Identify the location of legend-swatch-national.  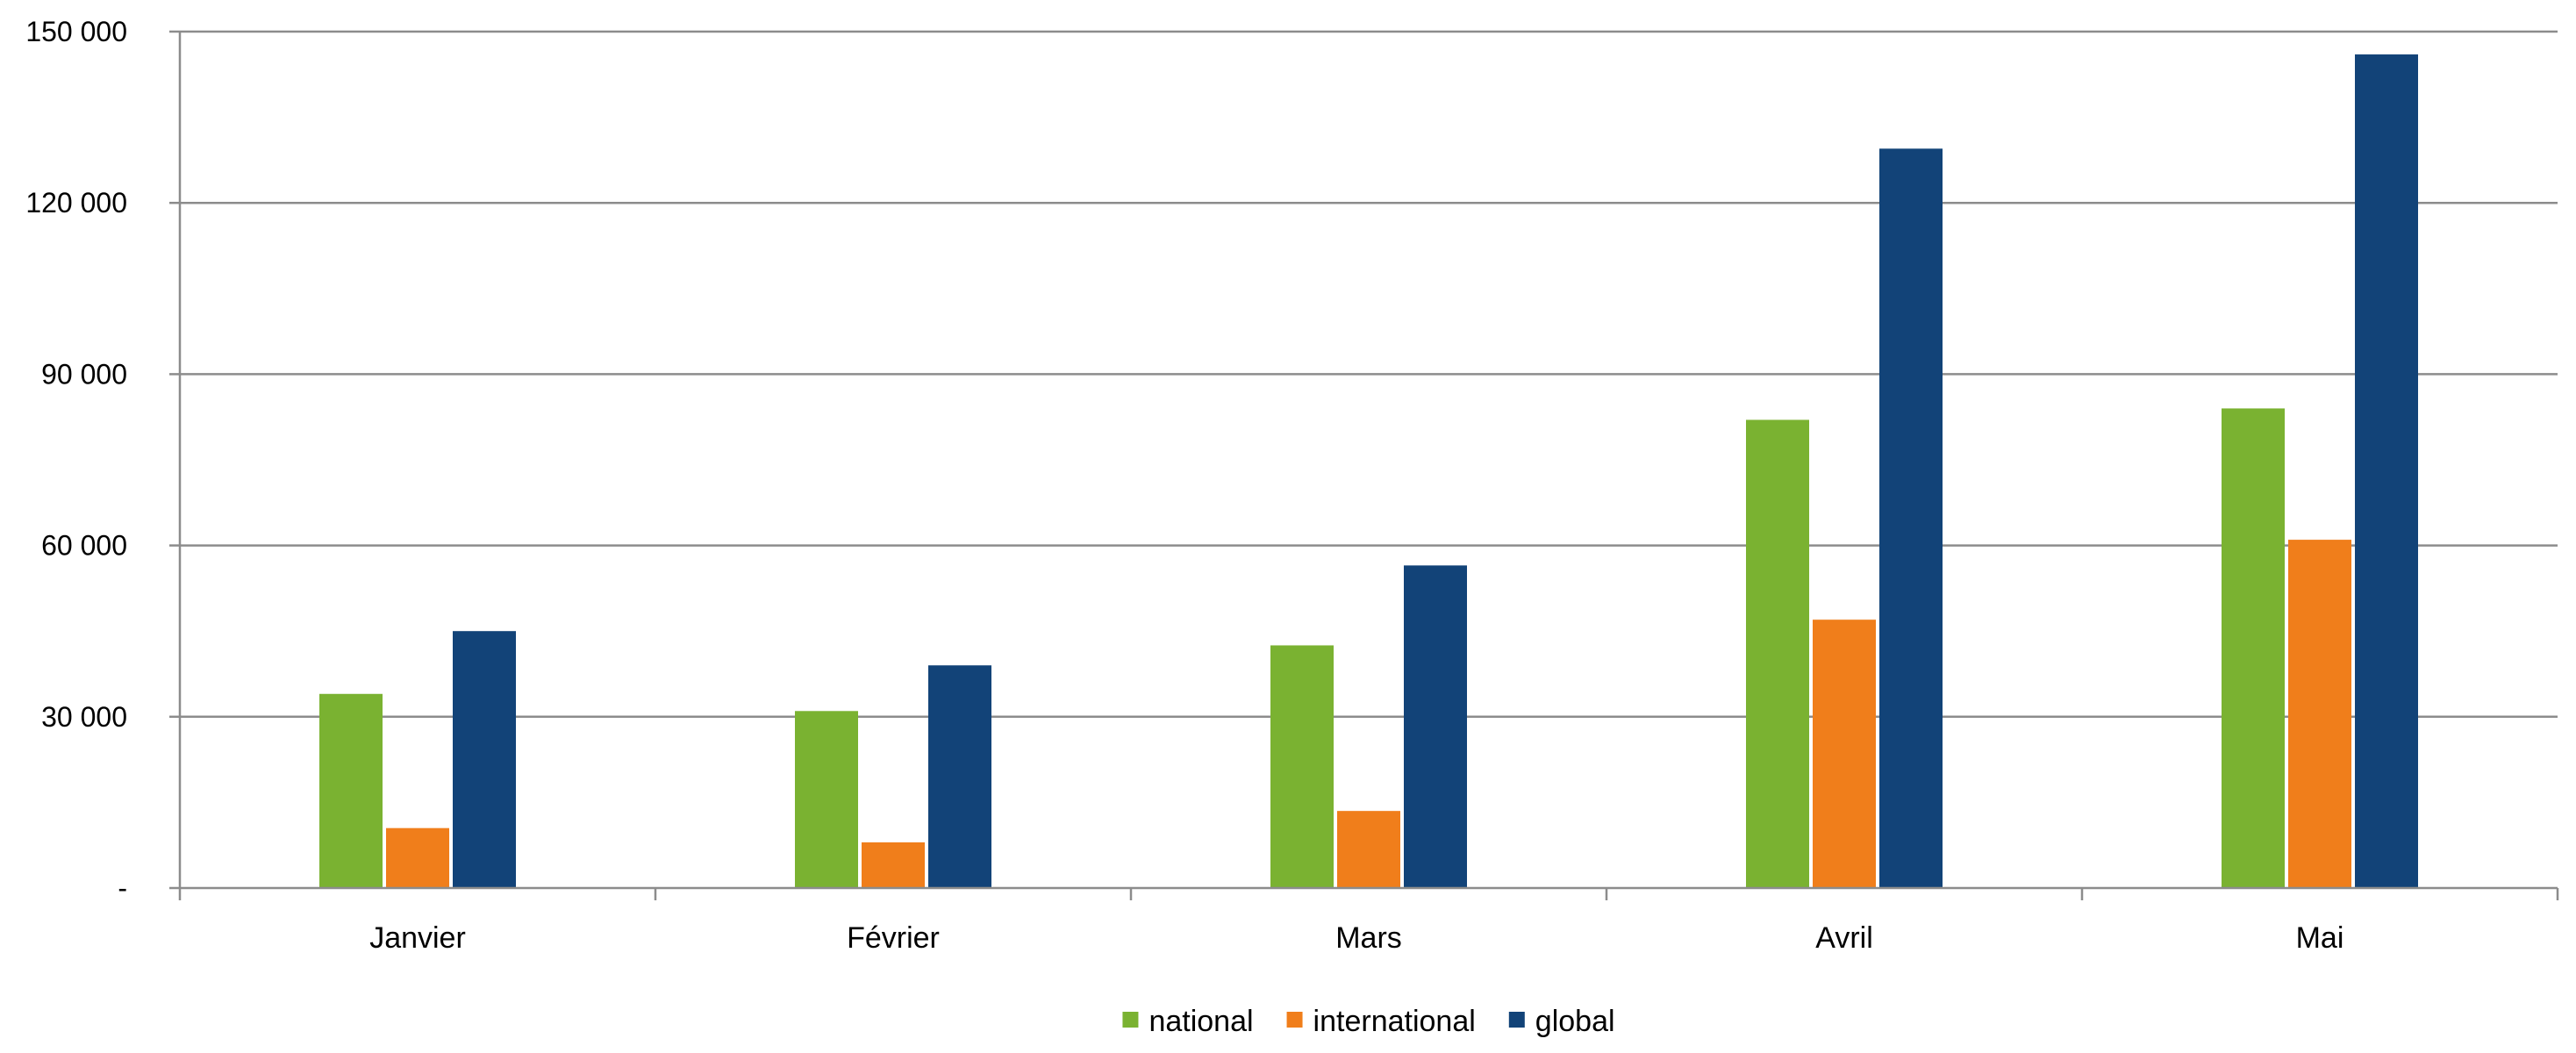
(1130, 1020).